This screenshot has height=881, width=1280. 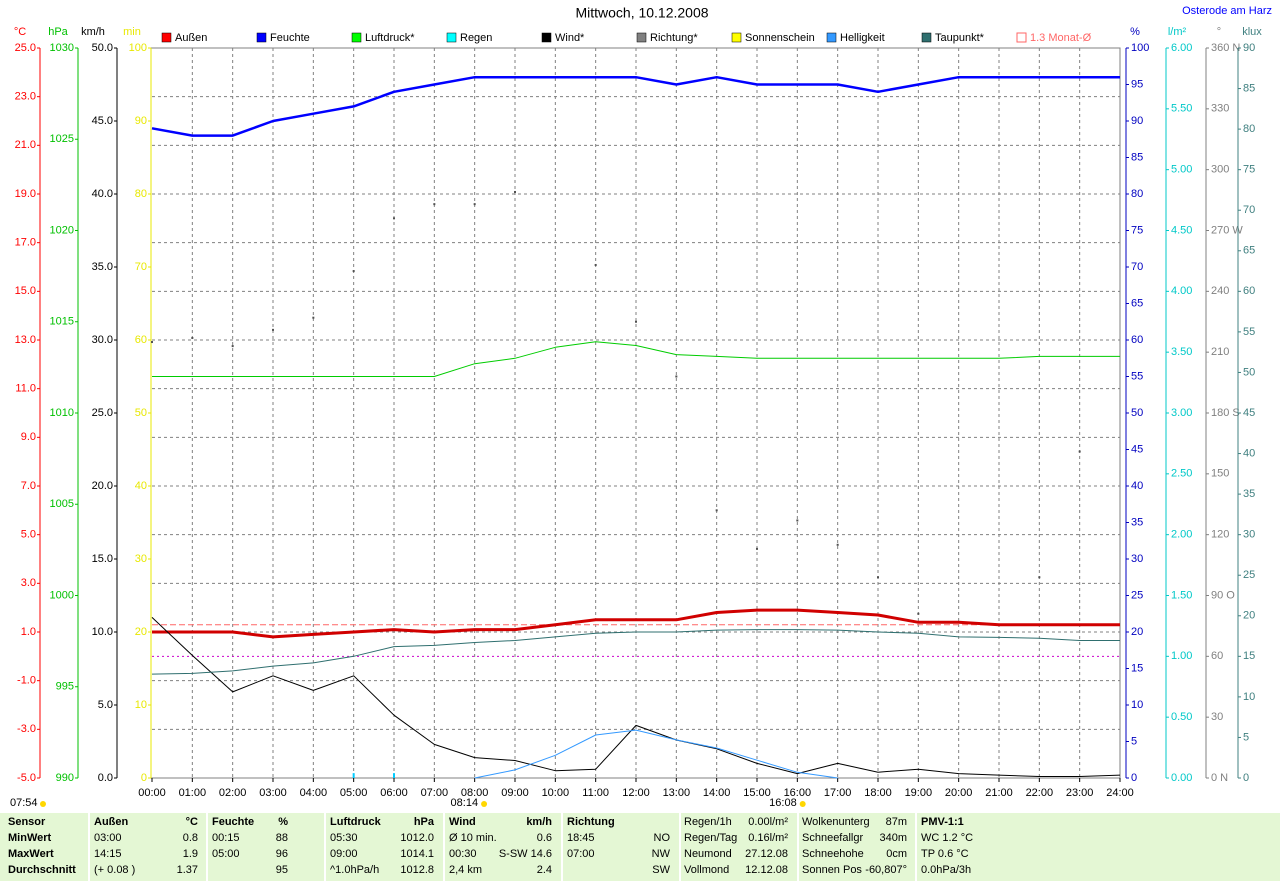 I want to click on stats-cell: Feuchte, so click(x=233, y=822).